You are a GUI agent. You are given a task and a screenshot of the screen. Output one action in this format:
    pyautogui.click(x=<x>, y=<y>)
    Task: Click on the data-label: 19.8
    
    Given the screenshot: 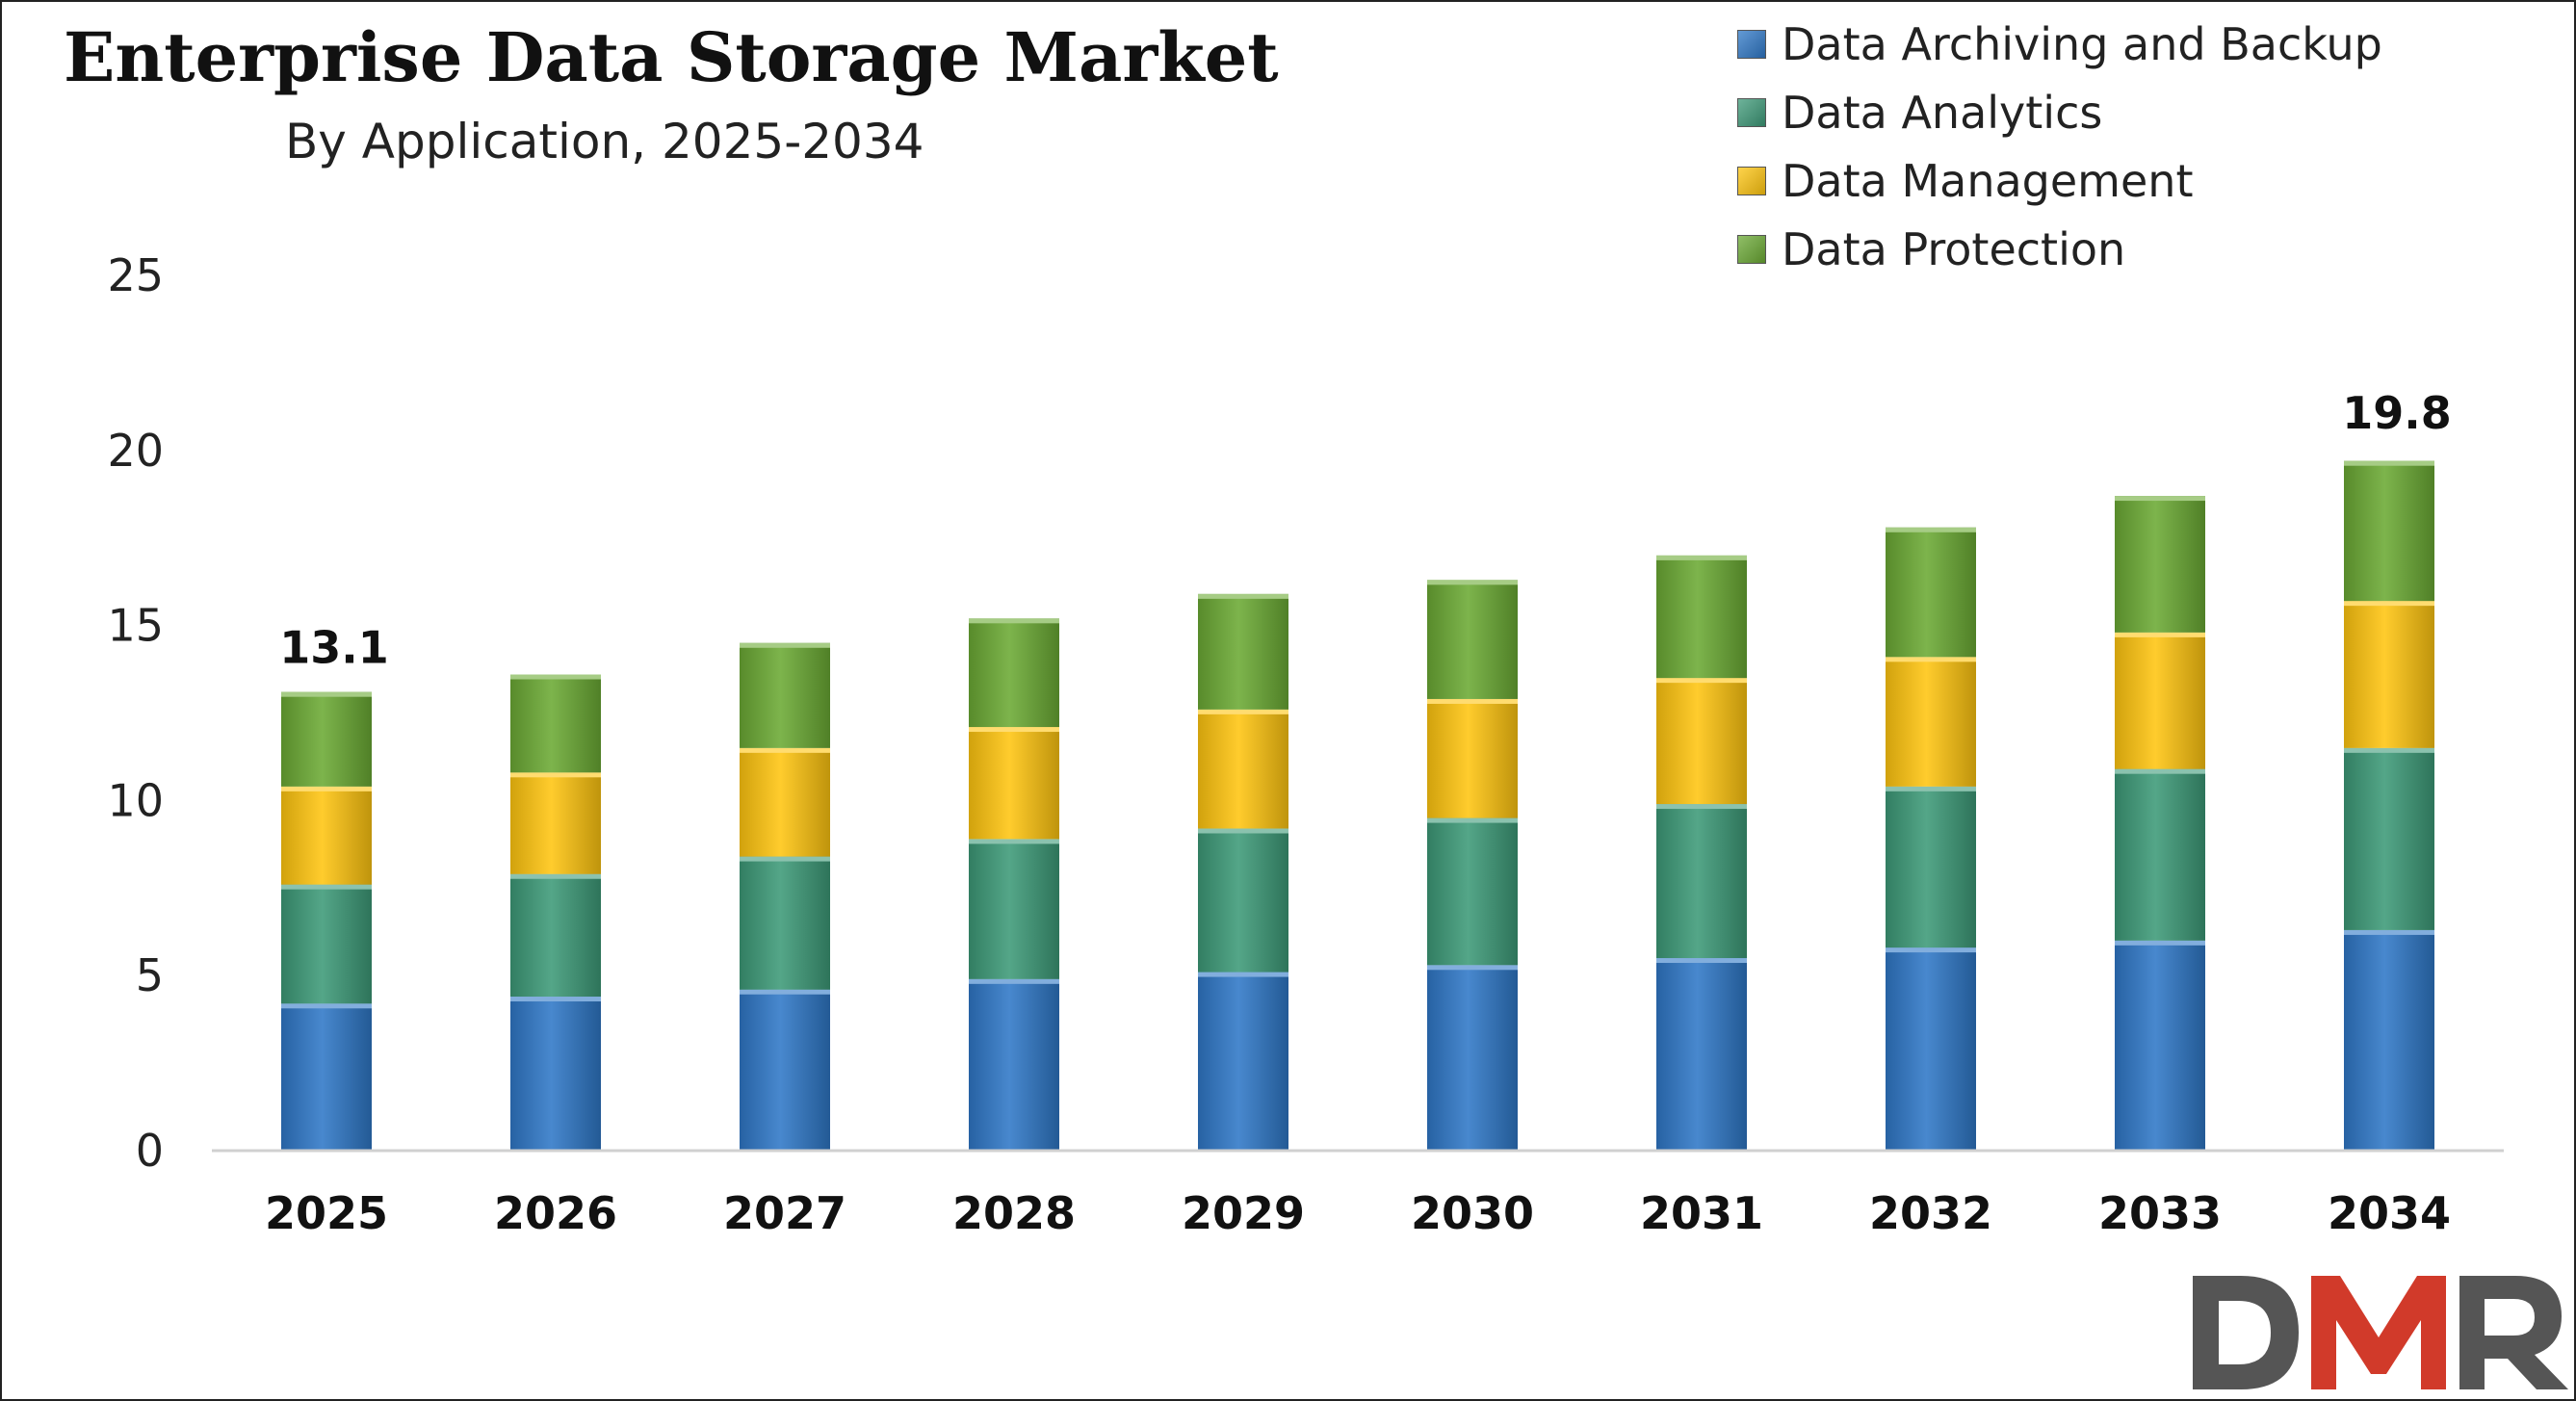 What is the action you would take?
    pyautogui.click(x=2397, y=413)
    